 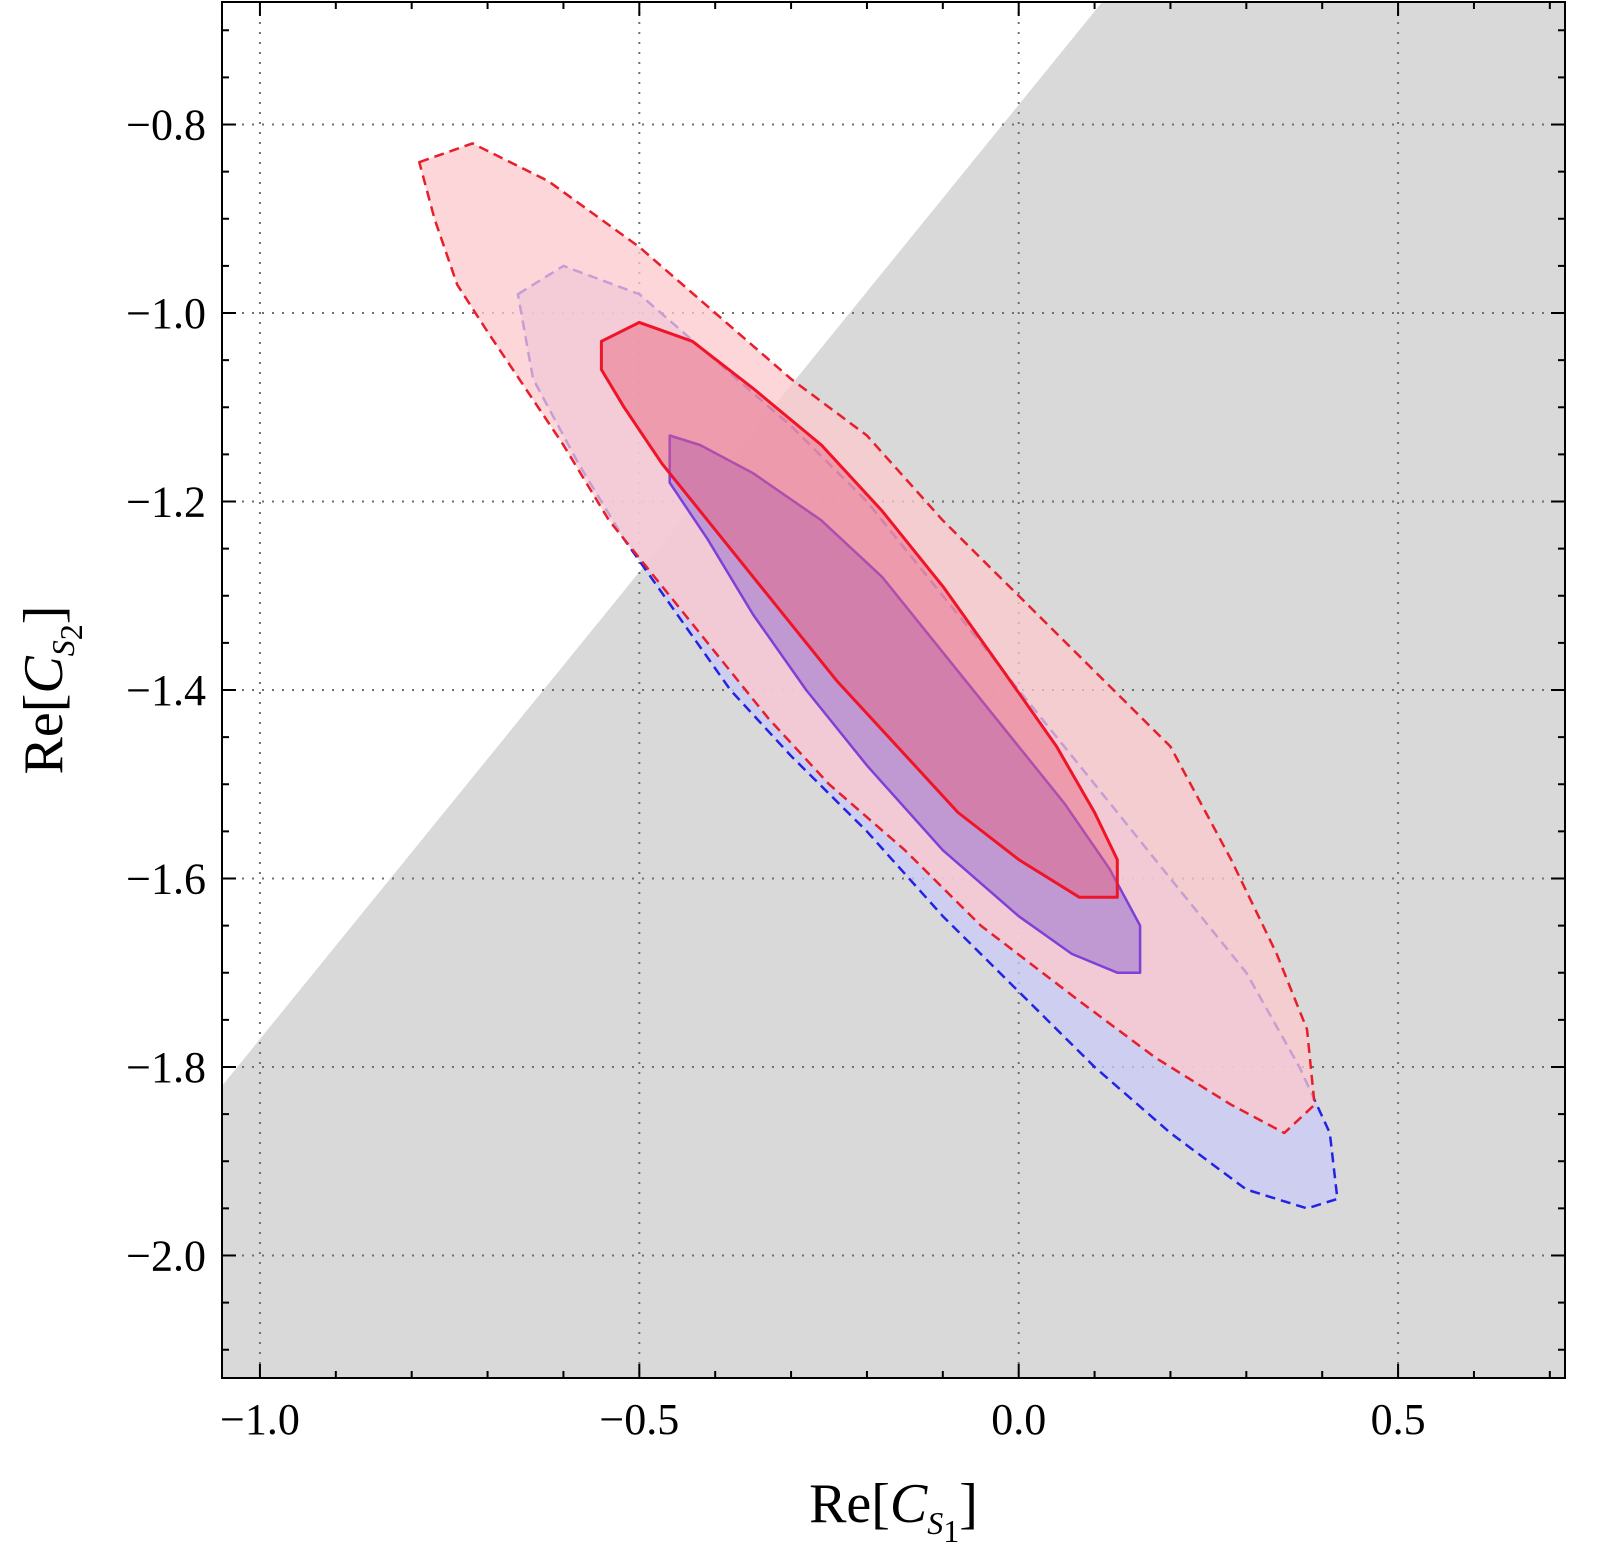 I want to click on x-axis-label-prefix: Re[, so click(x=849, y=1504).